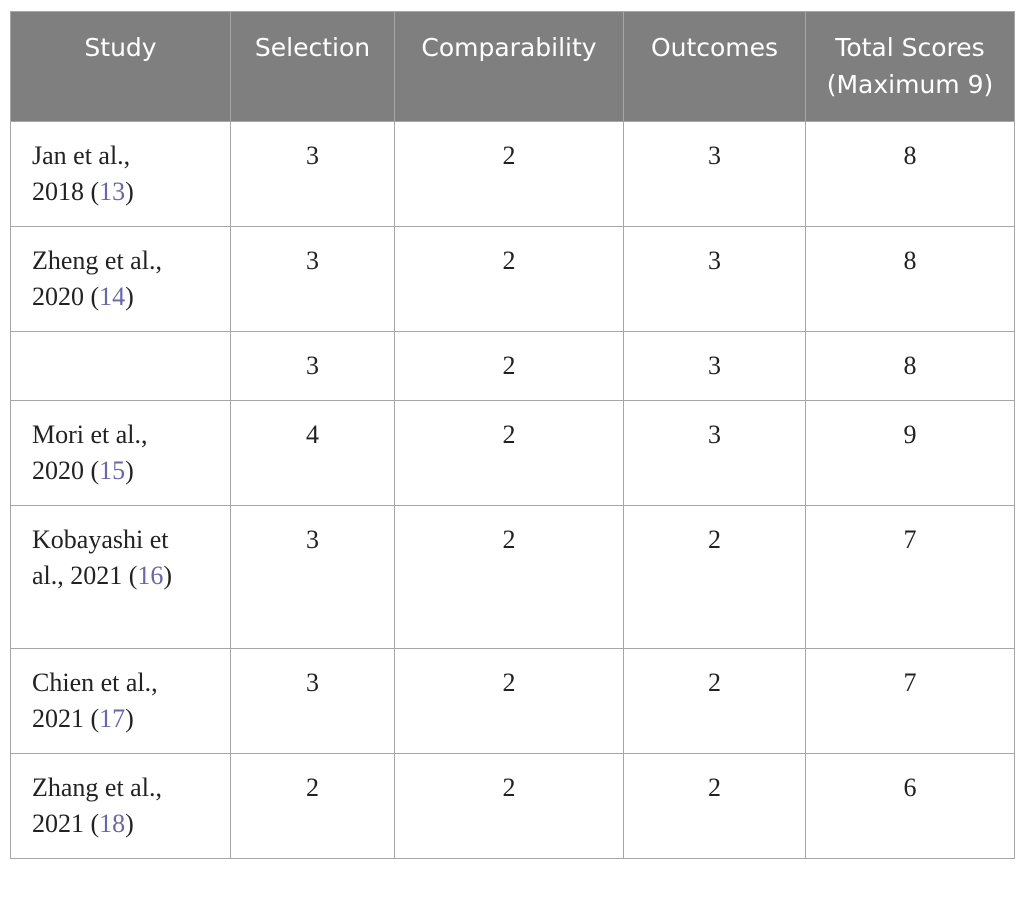 The height and width of the screenshot is (899, 1025). Describe the element at coordinates (910, 453) in the screenshot. I see `total-score-cell: 9` at that location.